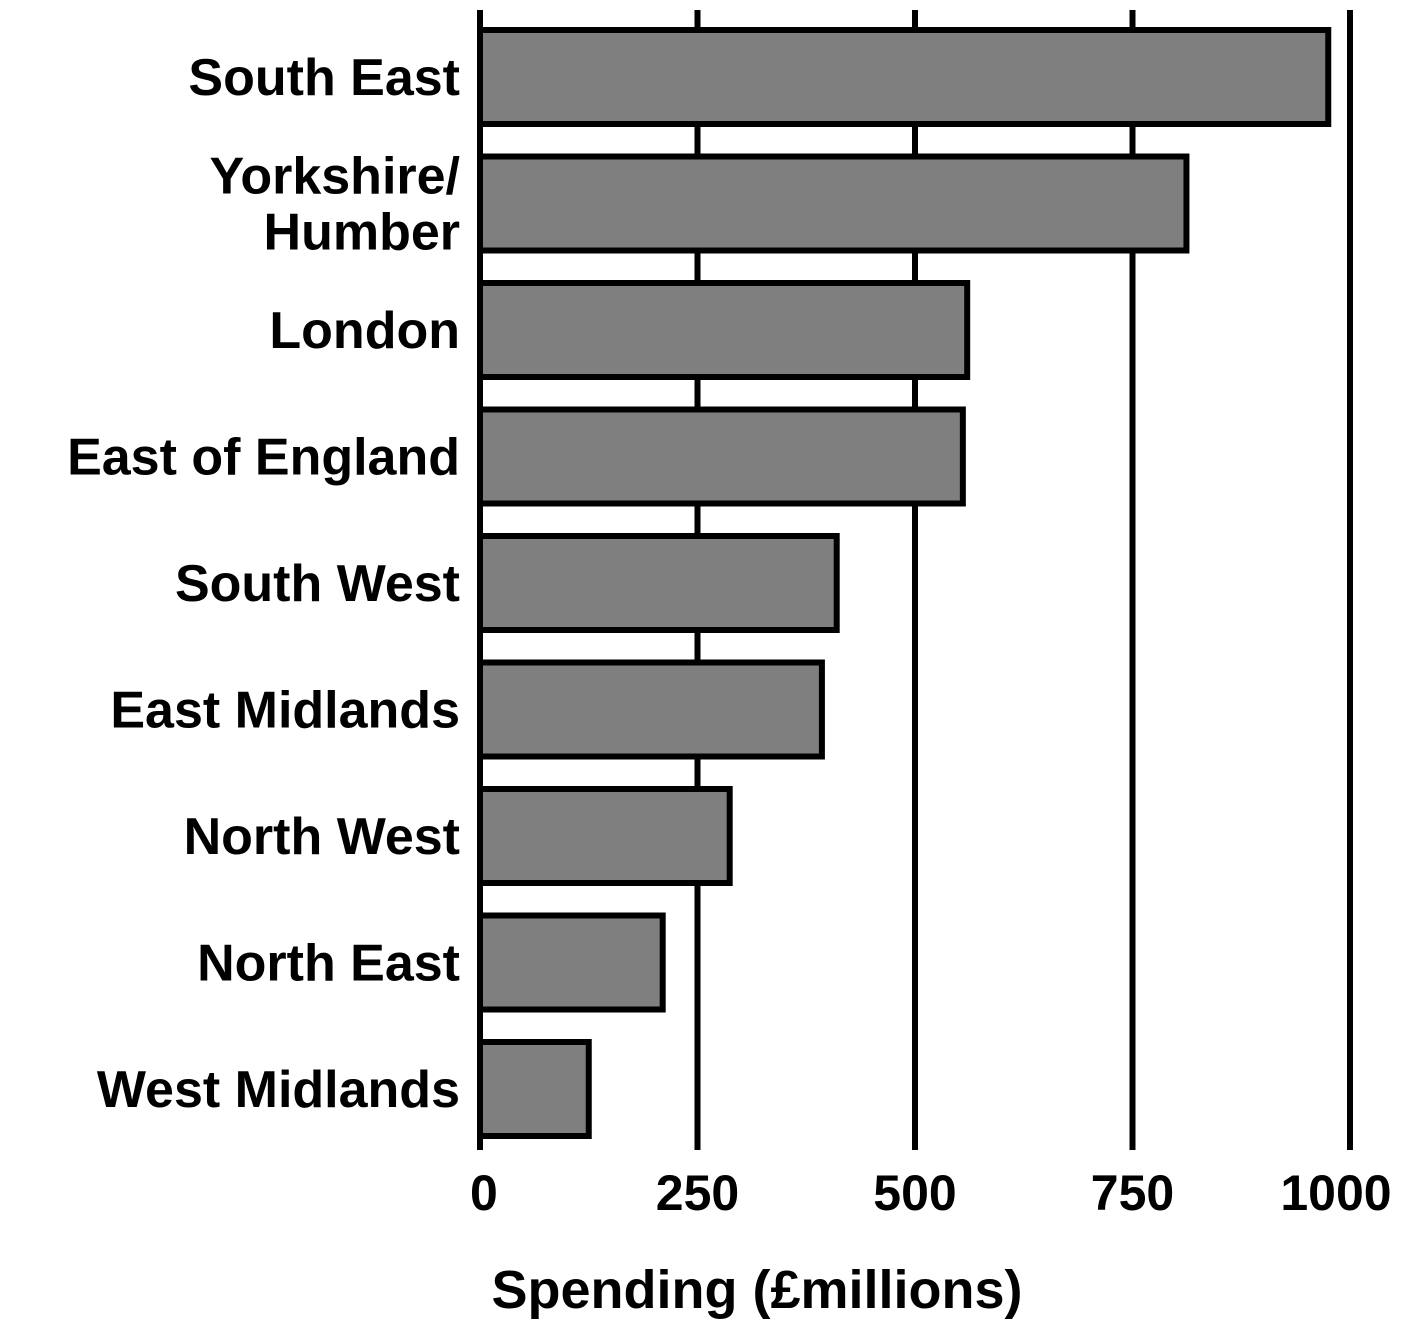  I want to click on bar-east-midlands, so click(651, 709).